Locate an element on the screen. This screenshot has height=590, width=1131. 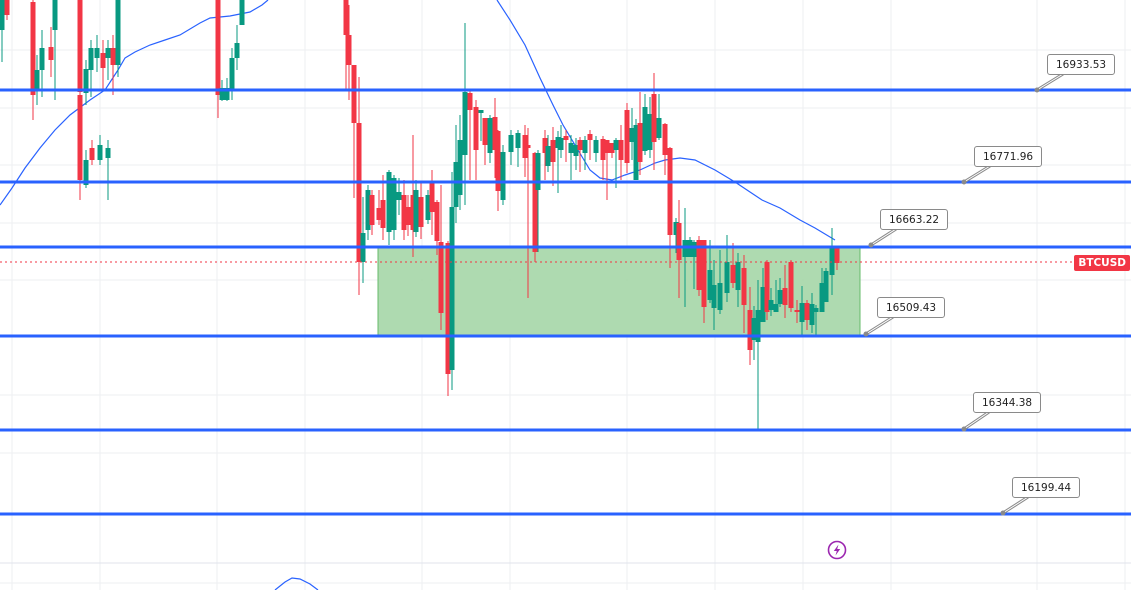
price-level-label: 16771.96 is located at coordinates (1008, 156).